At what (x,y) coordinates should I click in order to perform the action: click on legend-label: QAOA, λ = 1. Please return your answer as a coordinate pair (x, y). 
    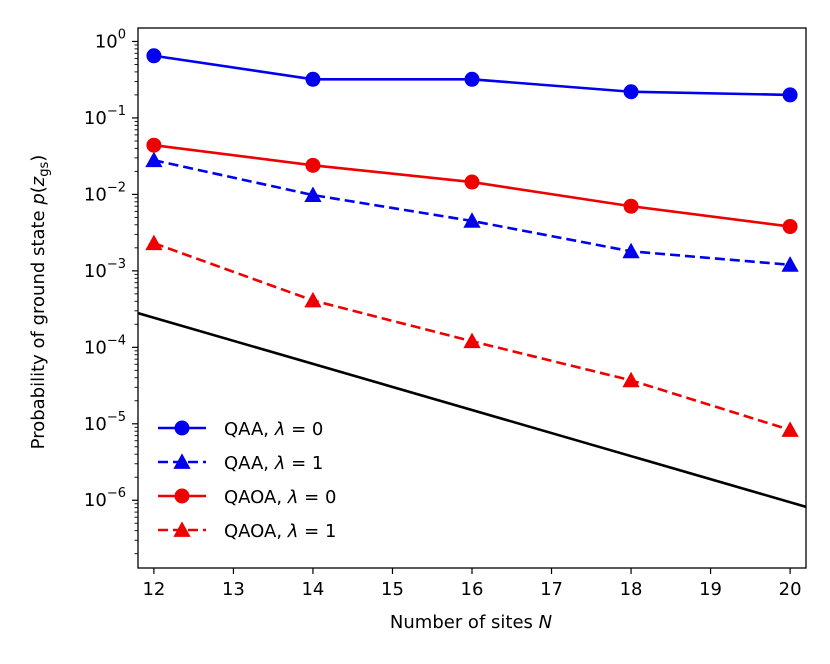
    Looking at the image, I should click on (280, 531).